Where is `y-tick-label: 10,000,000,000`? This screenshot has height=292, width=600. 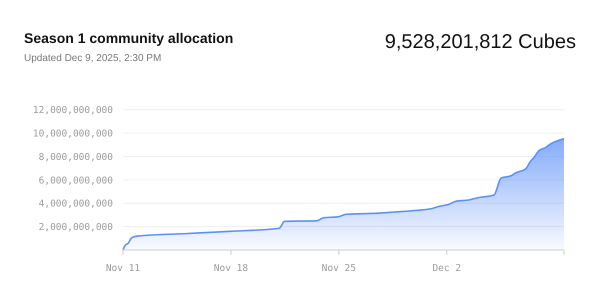 y-tick-label: 10,000,000,000 is located at coordinates (73, 134).